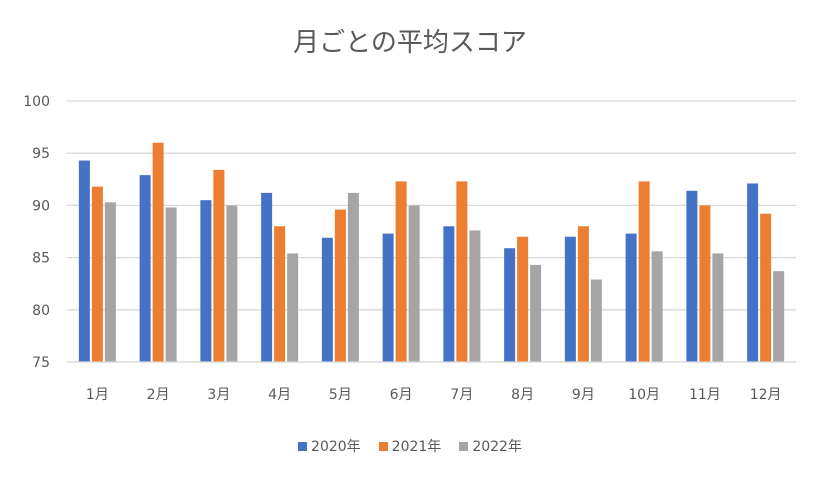 This screenshot has width=820, height=481. What do you see at coordinates (692, 276) in the screenshot?
I see `bar-2020年-11月` at bounding box center [692, 276].